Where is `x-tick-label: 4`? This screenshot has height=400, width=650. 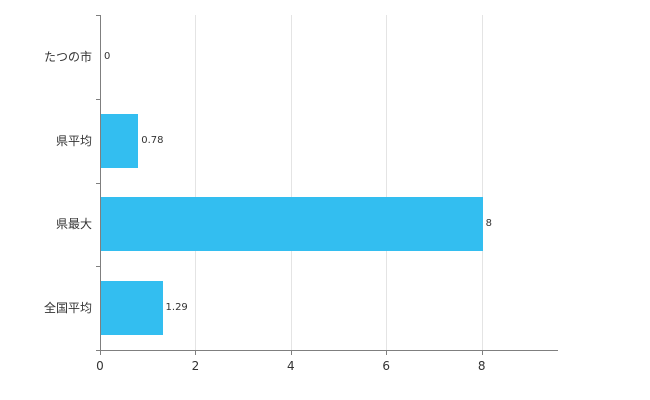
x-tick-label: 4 is located at coordinates (291, 366).